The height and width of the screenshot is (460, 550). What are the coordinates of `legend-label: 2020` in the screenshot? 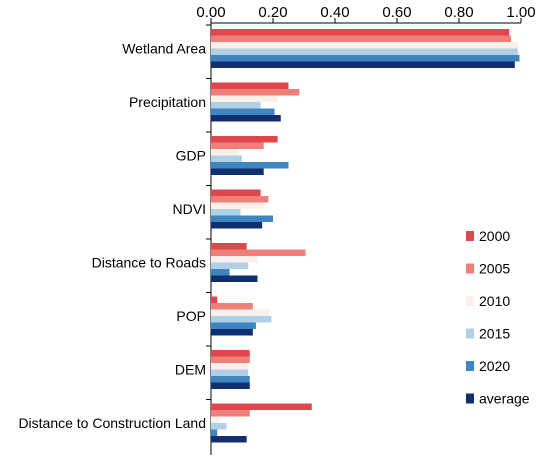 It's located at (494, 366).